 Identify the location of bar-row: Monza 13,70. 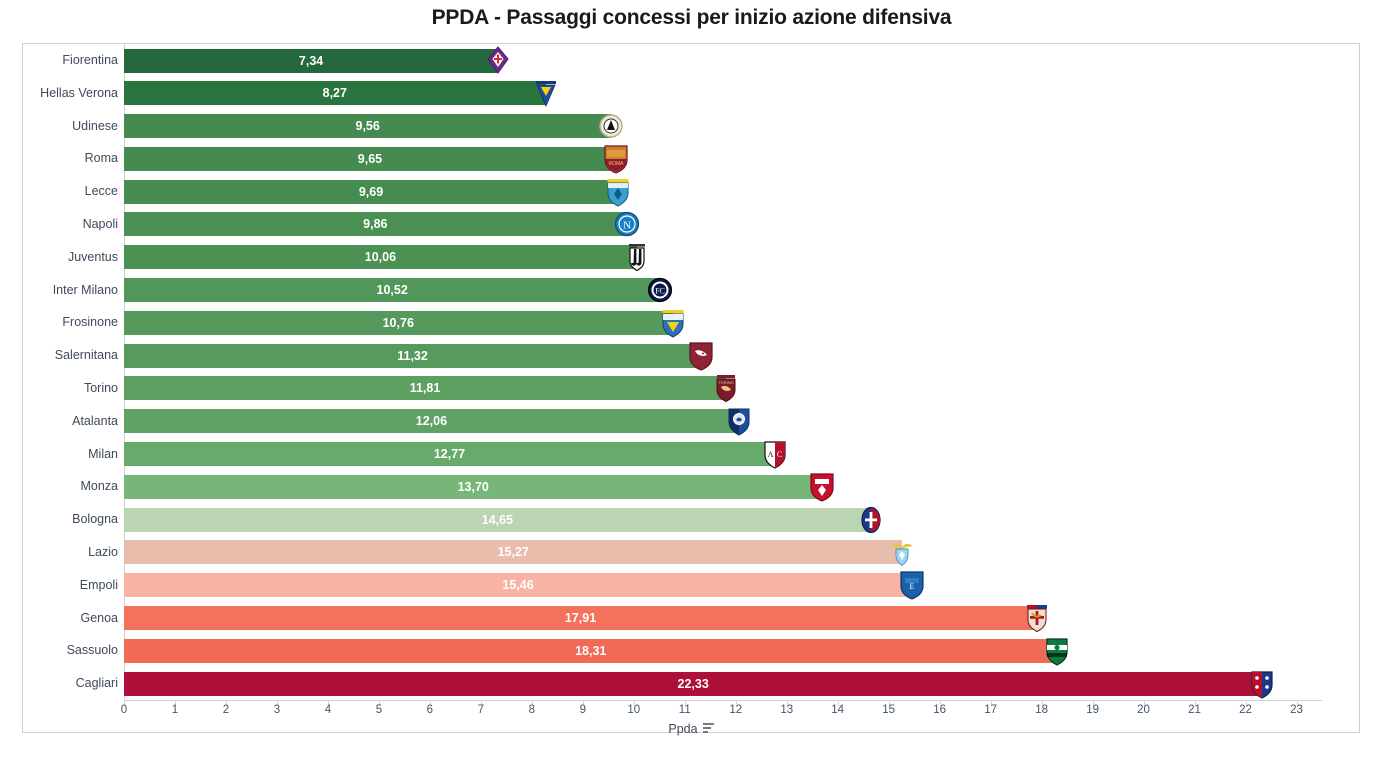
(691, 486).